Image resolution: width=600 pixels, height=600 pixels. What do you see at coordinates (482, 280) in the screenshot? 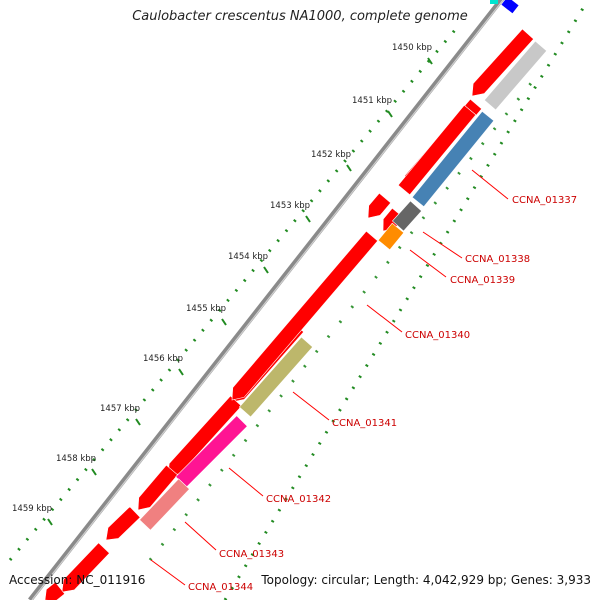
I see `gene-label: CCNA_01339` at bounding box center [482, 280].